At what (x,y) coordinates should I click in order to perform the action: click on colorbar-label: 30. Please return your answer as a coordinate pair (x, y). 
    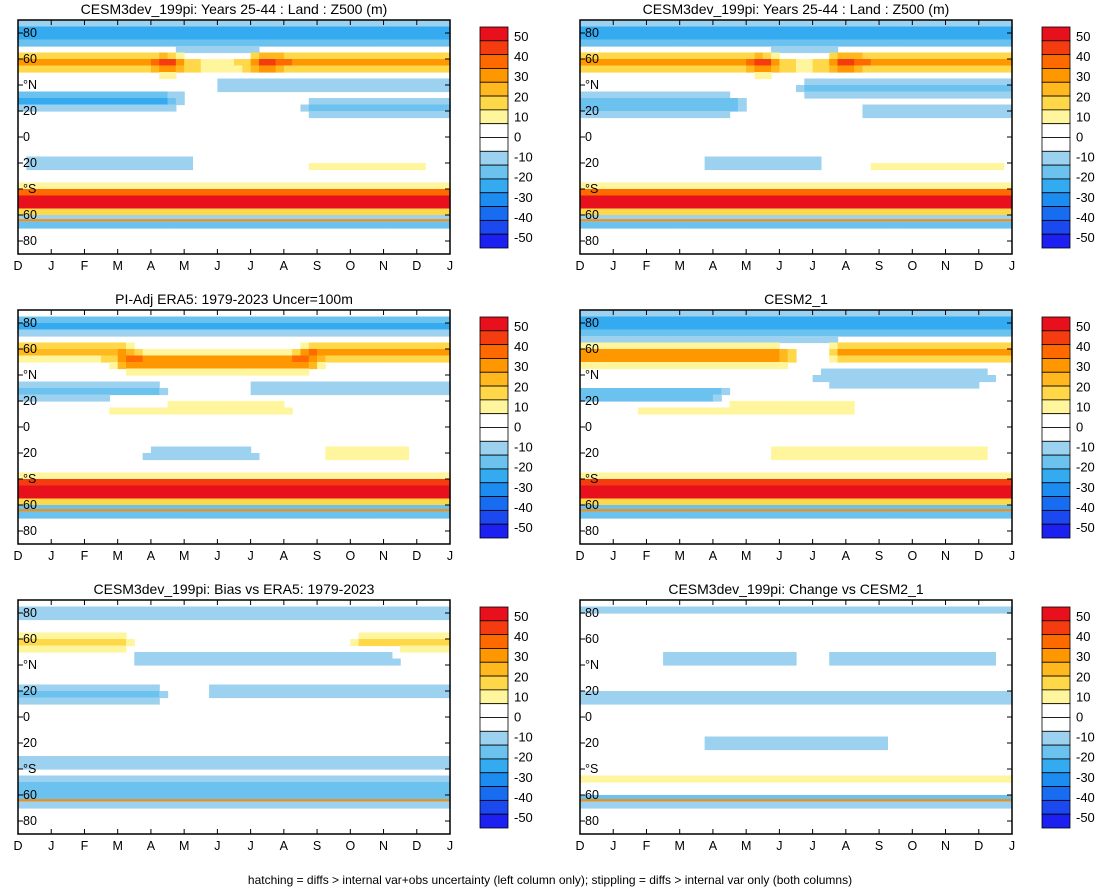
    Looking at the image, I should click on (521, 76).